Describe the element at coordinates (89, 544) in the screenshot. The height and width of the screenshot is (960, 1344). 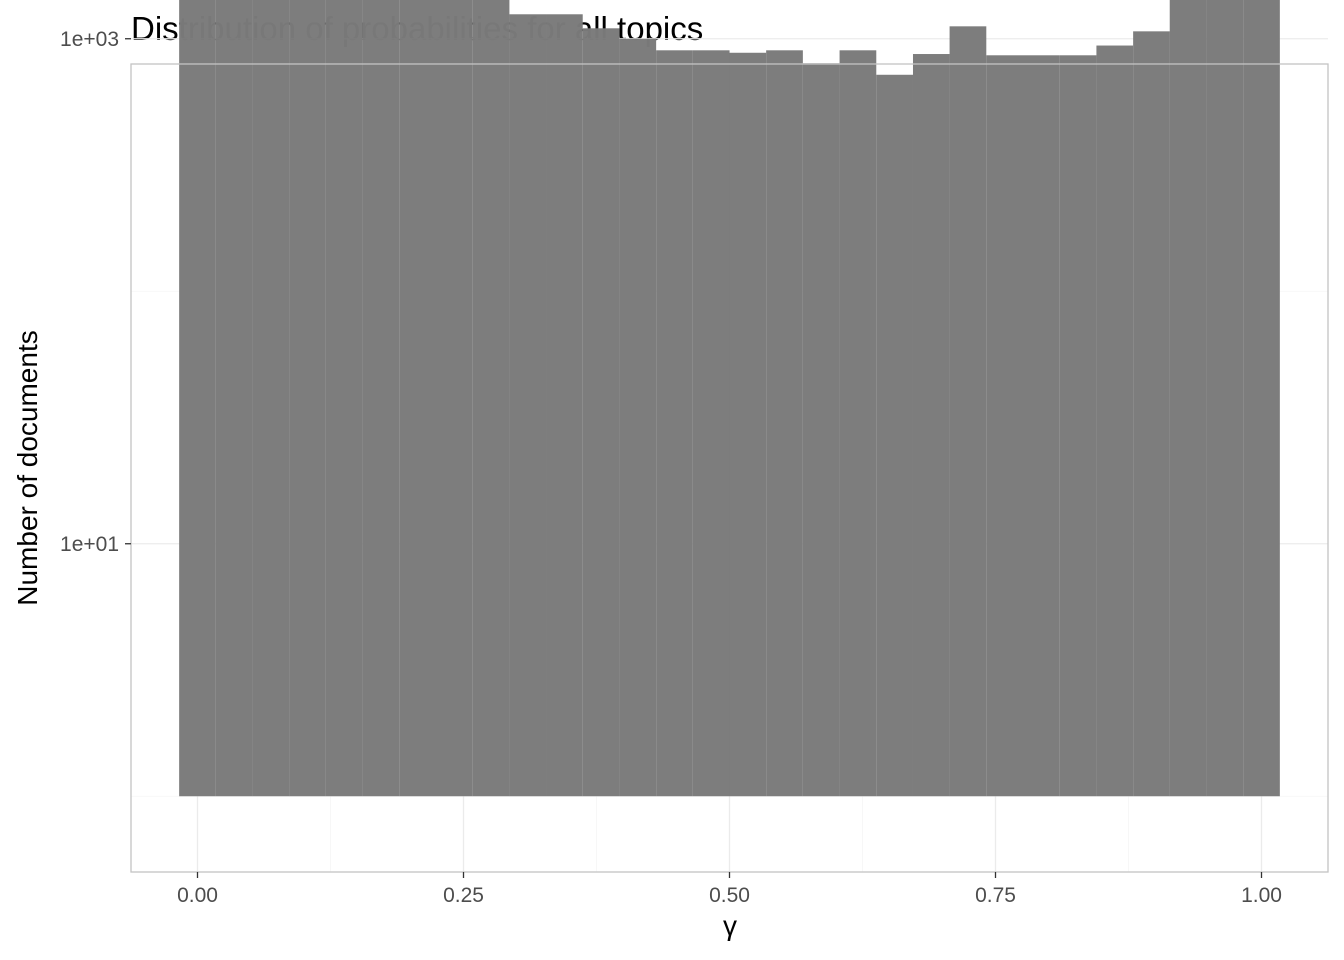
I see `y-tick-label: 1e+01` at that location.